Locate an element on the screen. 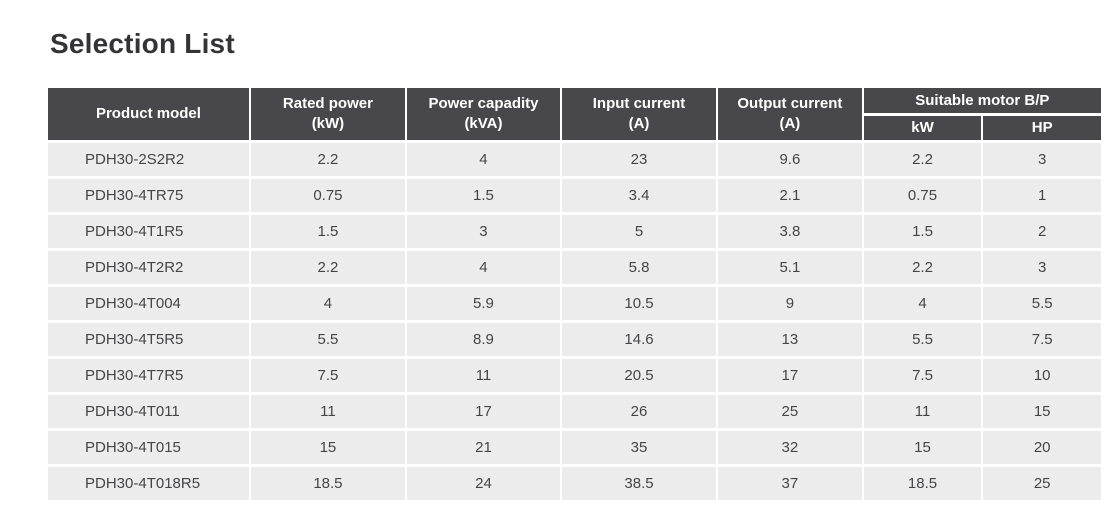  value-cell: 1 is located at coordinates (1042, 195).